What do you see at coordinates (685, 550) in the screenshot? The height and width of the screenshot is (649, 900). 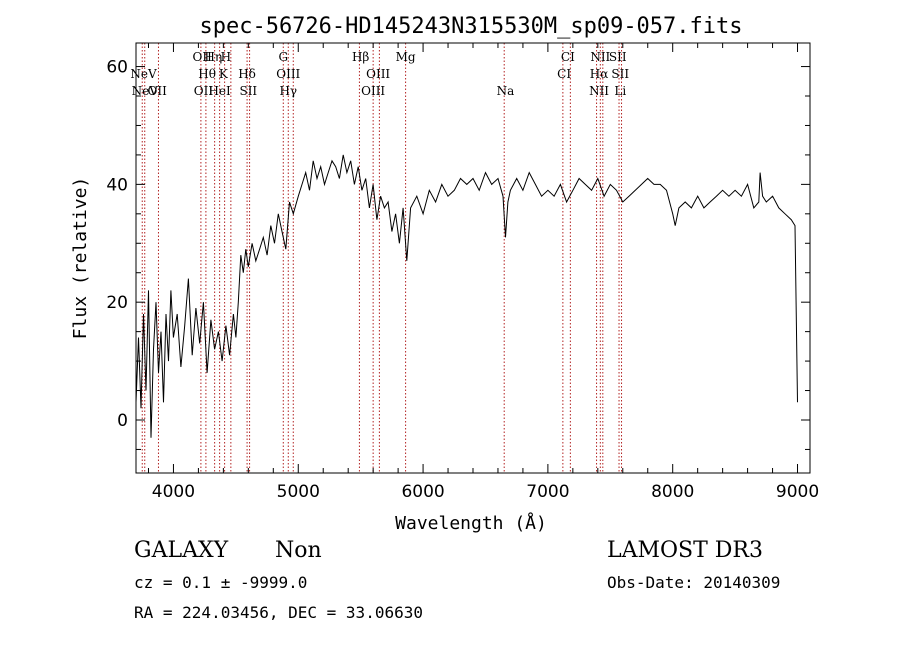 I see `survey-name: LAMOST DR3` at bounding box center [685, 550].